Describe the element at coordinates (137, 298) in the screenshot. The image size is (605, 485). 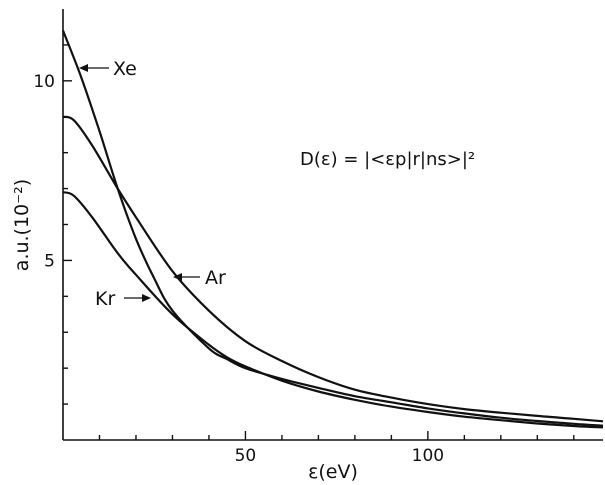
I see `kr-label-arrow` at that location.